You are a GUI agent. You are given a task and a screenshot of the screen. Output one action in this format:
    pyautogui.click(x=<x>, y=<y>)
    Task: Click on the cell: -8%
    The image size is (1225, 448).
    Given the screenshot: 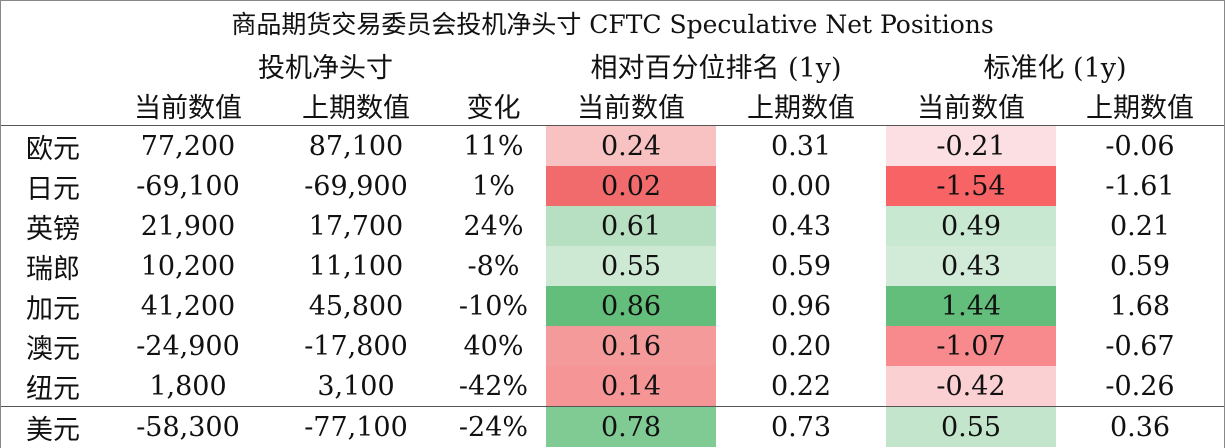 What is the action you would take?
    pyautogui.click(x=493, y=266)
    